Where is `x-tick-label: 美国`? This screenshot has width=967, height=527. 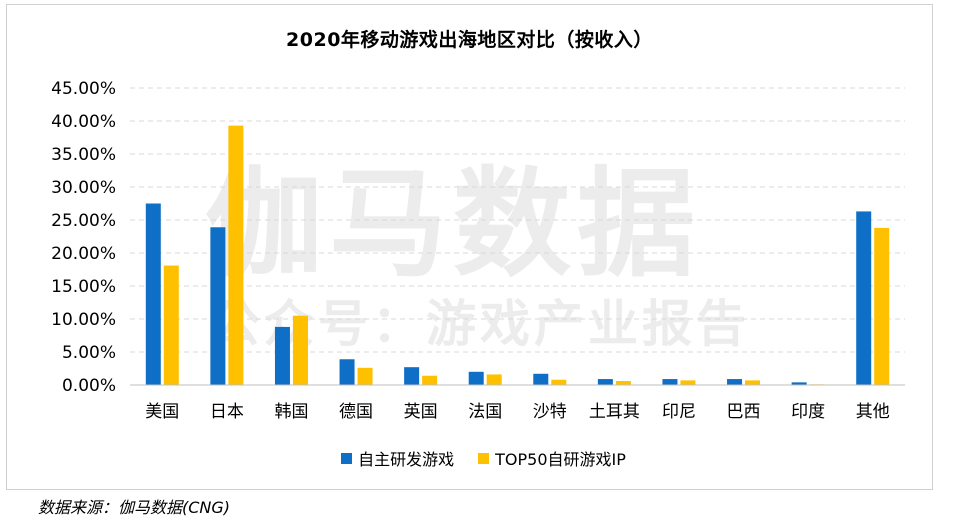 x-tick-label: 美国 is located at coordinates (162, 412).